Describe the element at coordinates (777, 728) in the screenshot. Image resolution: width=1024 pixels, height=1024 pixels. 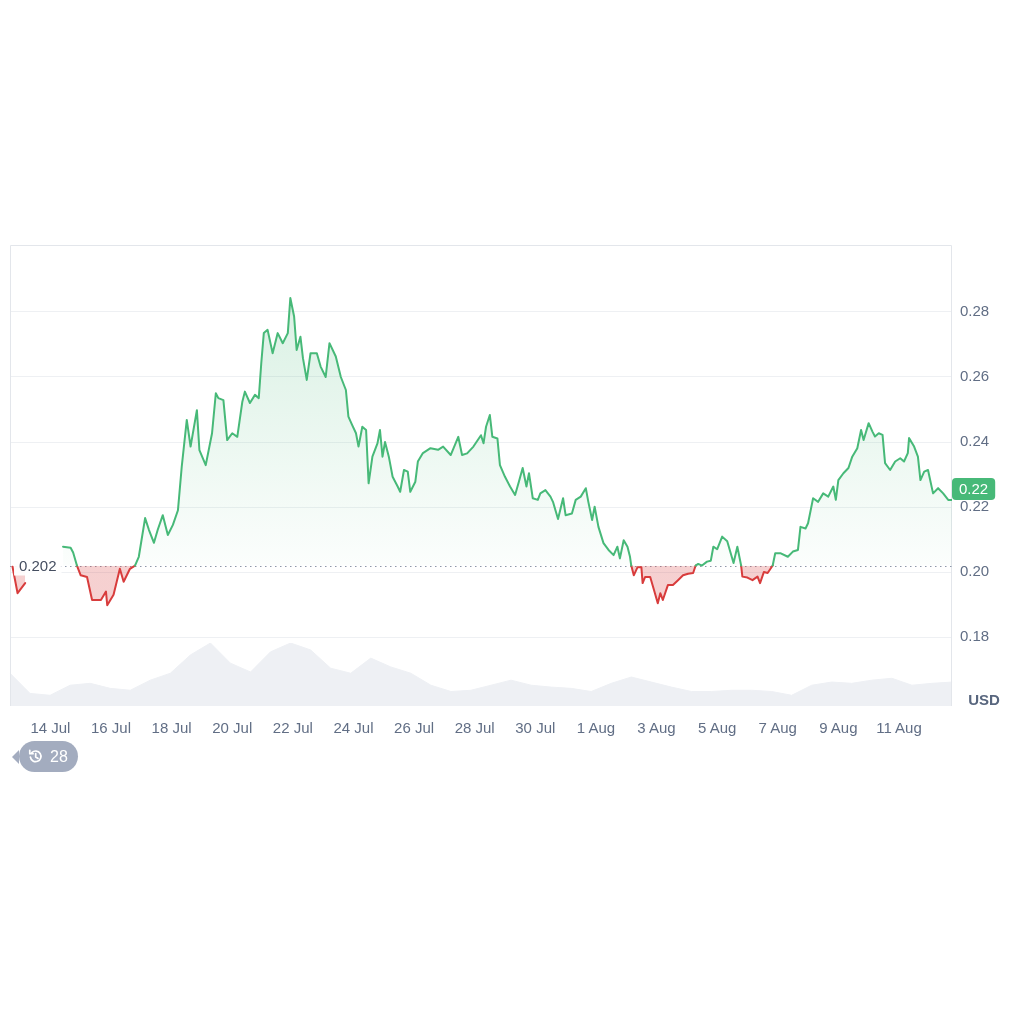
I see `x-tick-label: 7 Aug` at that location.